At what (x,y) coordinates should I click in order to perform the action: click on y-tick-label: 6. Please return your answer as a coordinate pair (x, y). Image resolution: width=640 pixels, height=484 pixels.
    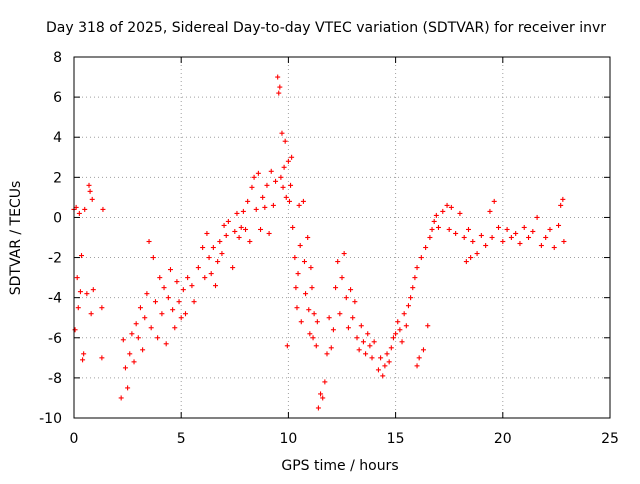
    Looking at the image, I should click on (57, 98).